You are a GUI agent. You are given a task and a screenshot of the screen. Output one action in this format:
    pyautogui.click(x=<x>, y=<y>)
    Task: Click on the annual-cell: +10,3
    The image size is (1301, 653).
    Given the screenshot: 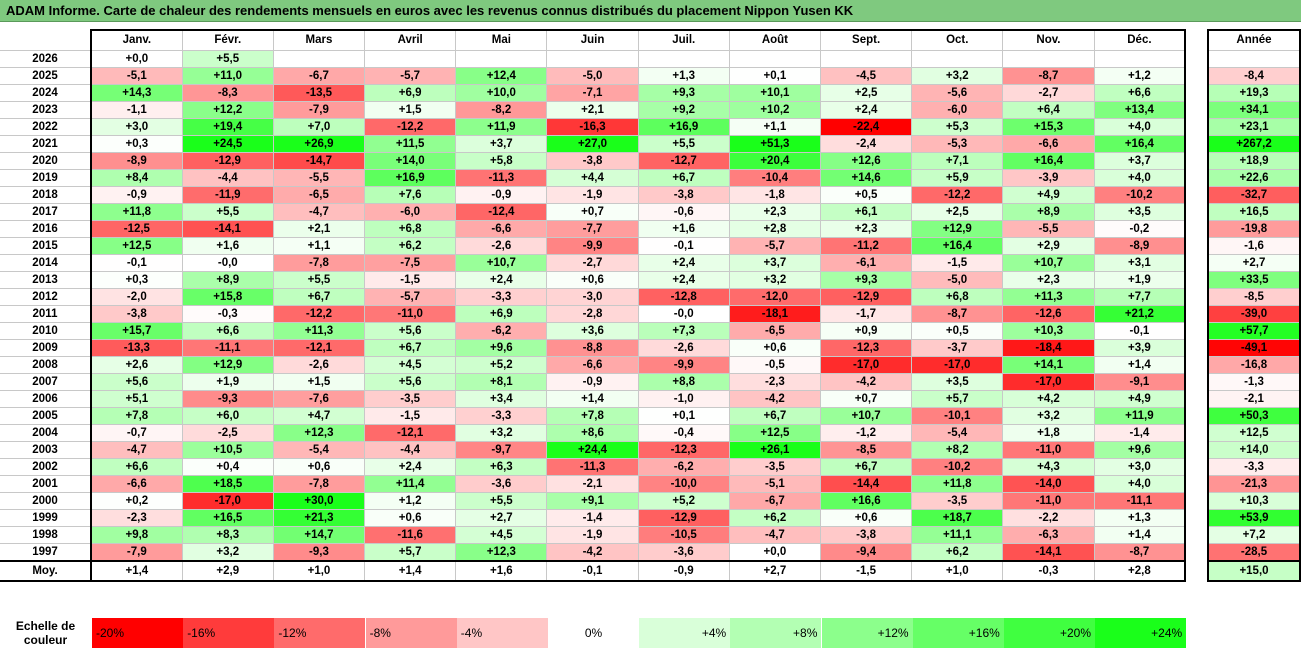 What is the action you would take?
    pyautogui.click(x=1254, y=500)
    